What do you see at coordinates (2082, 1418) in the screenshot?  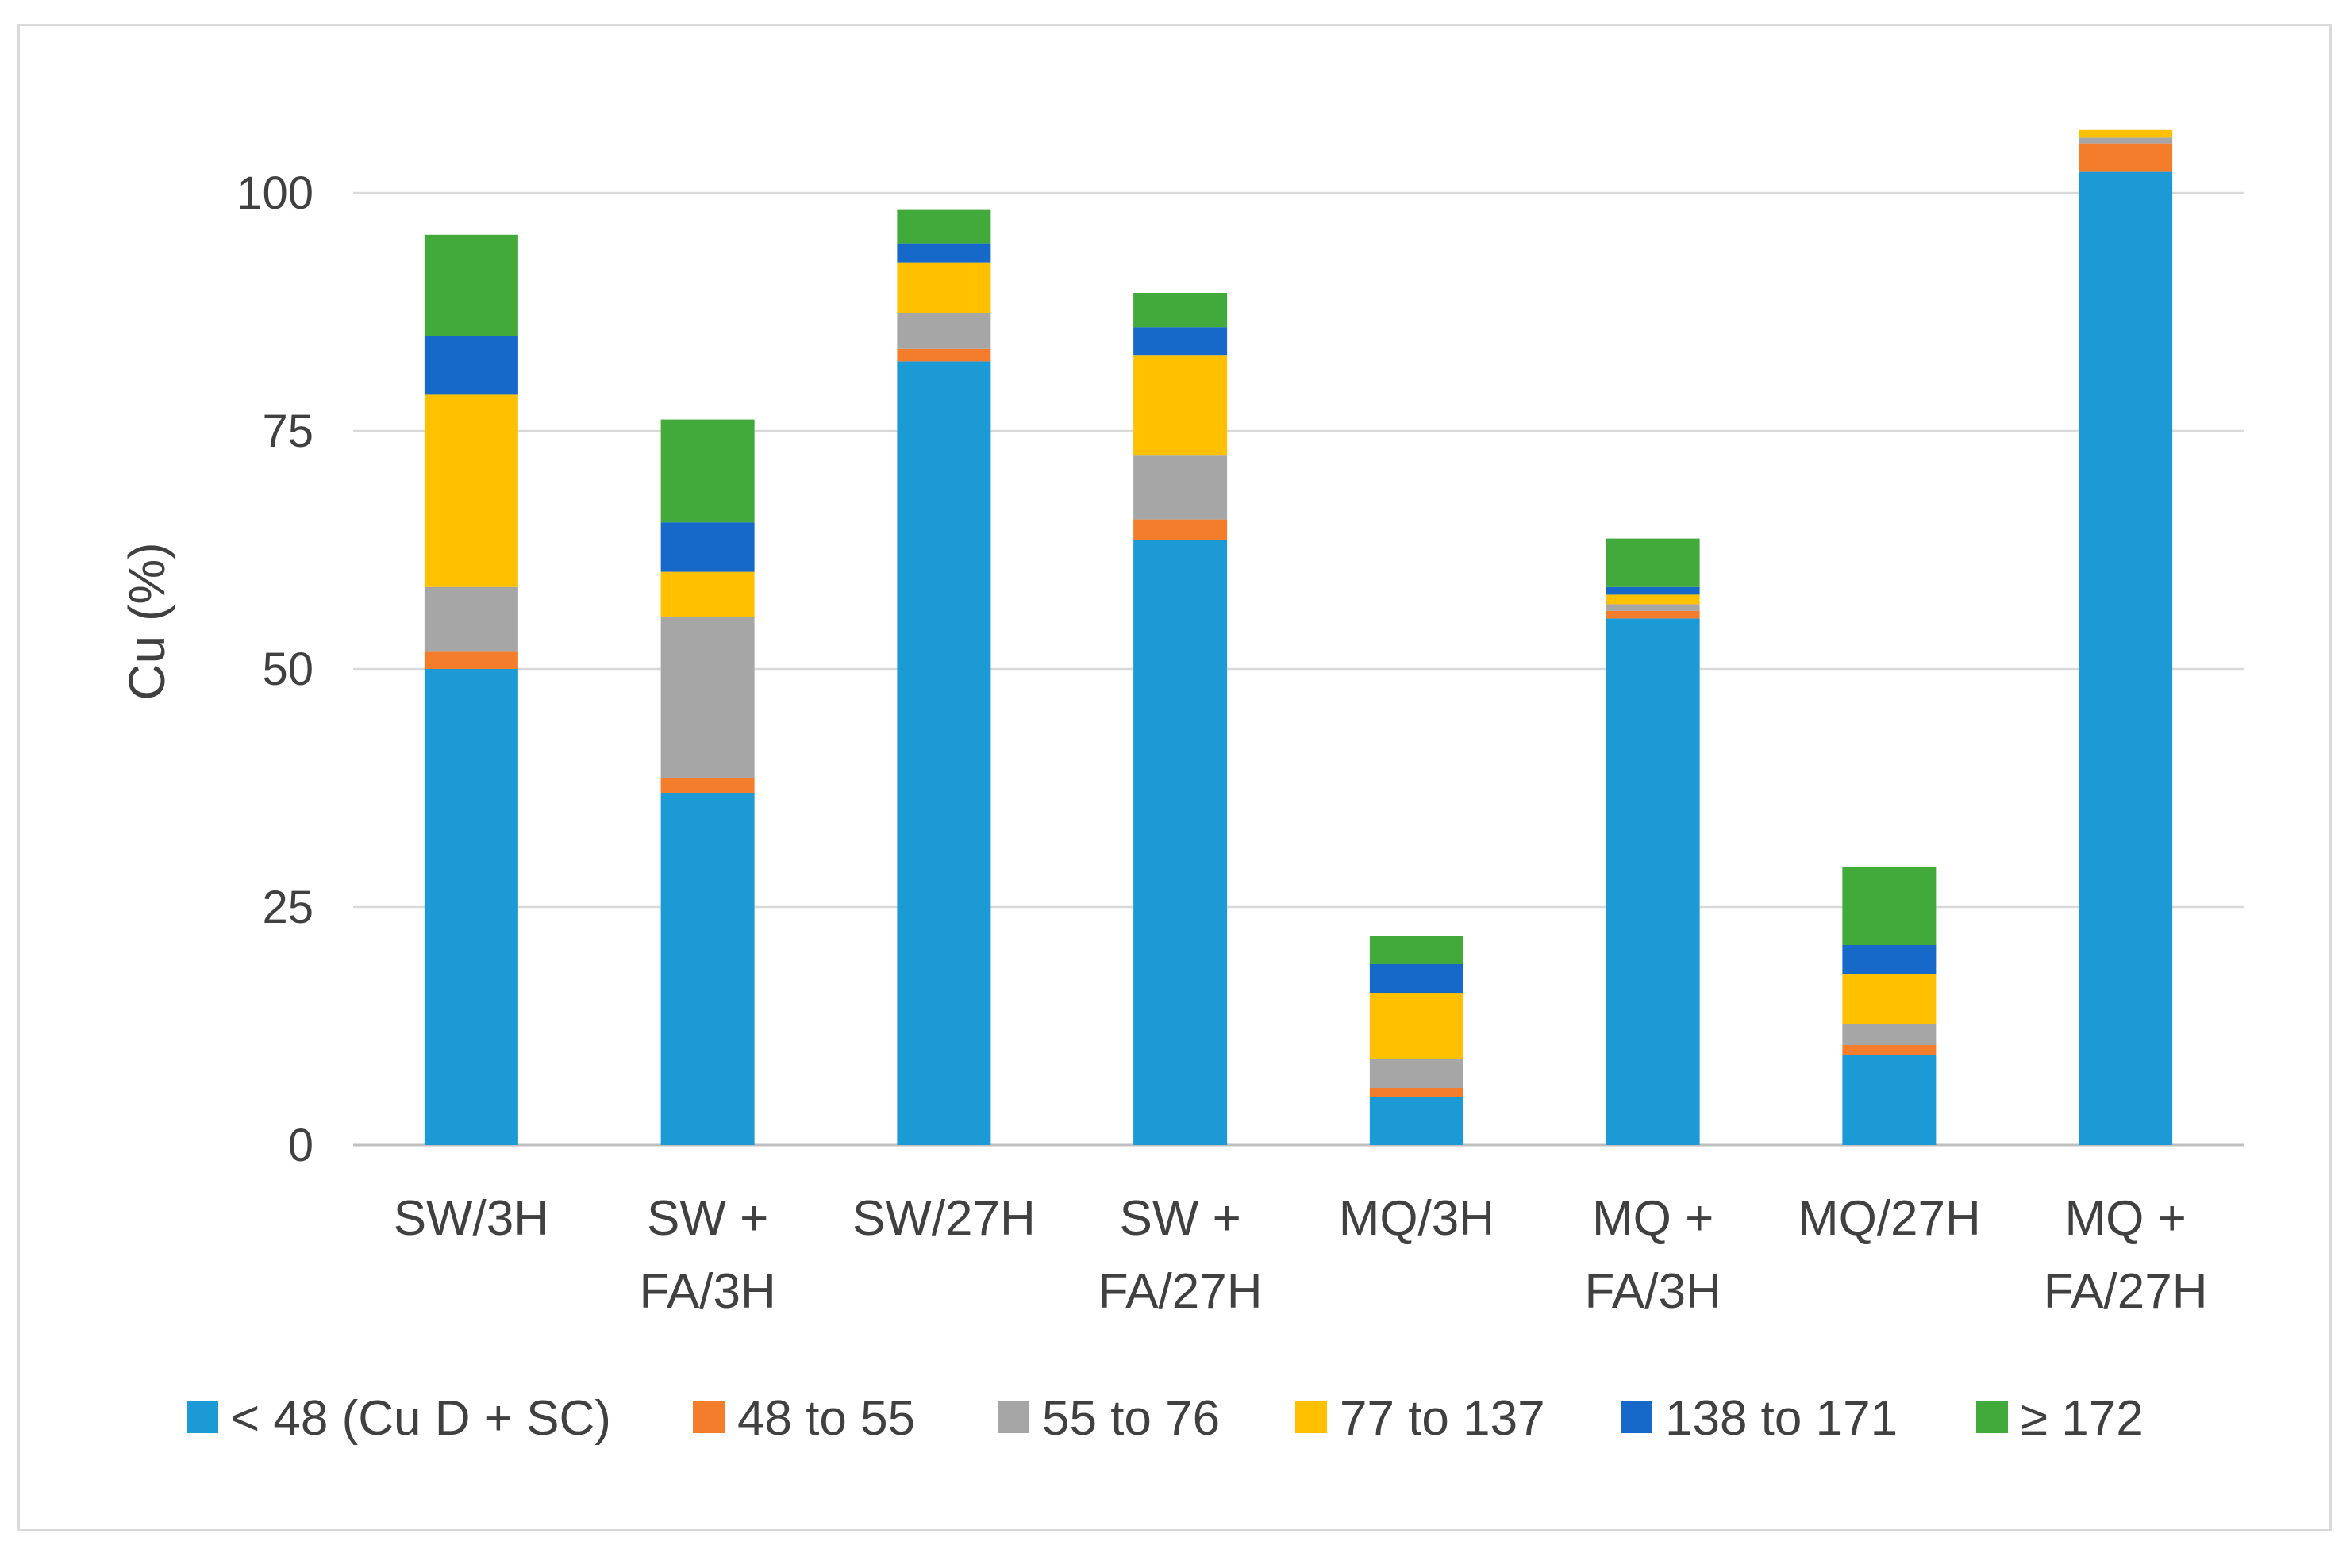 I see `legend-label: ≥ 172` at bounding box center [2082, 1418].